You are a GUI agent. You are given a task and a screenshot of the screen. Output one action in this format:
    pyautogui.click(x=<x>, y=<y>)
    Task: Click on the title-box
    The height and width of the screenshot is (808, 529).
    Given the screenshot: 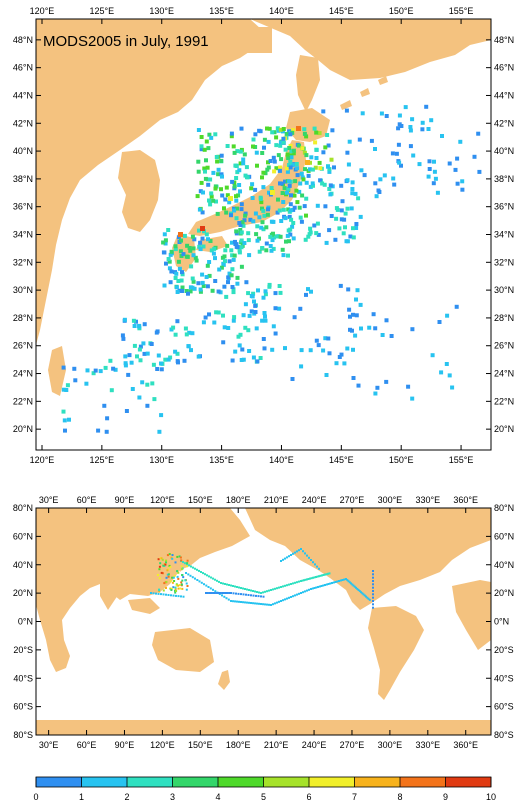 What is the action you would take?
    pyautogui.click(x=156, y=40)
    